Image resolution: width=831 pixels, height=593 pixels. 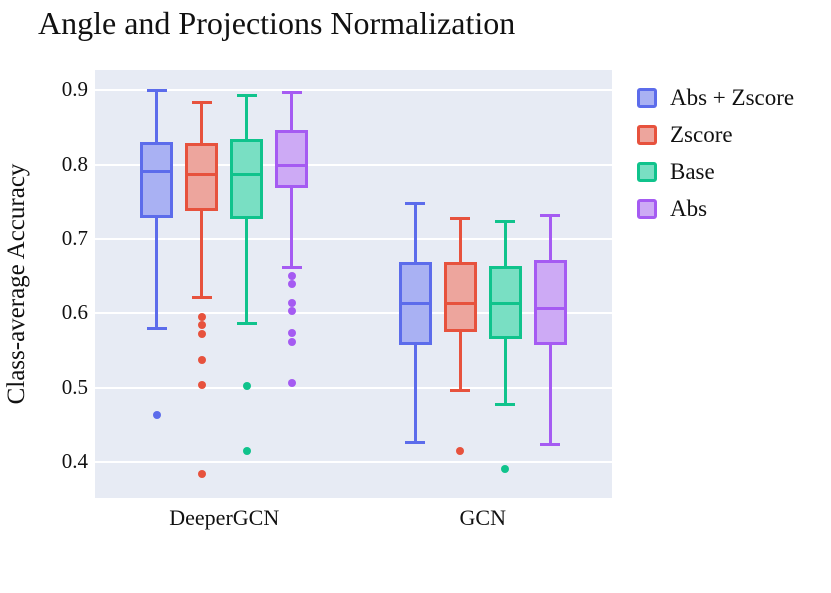 What do you see at coordinates (701, 134) in the screenshot?
I see `legend-label: Zscore` at bounding box center [701, 134].